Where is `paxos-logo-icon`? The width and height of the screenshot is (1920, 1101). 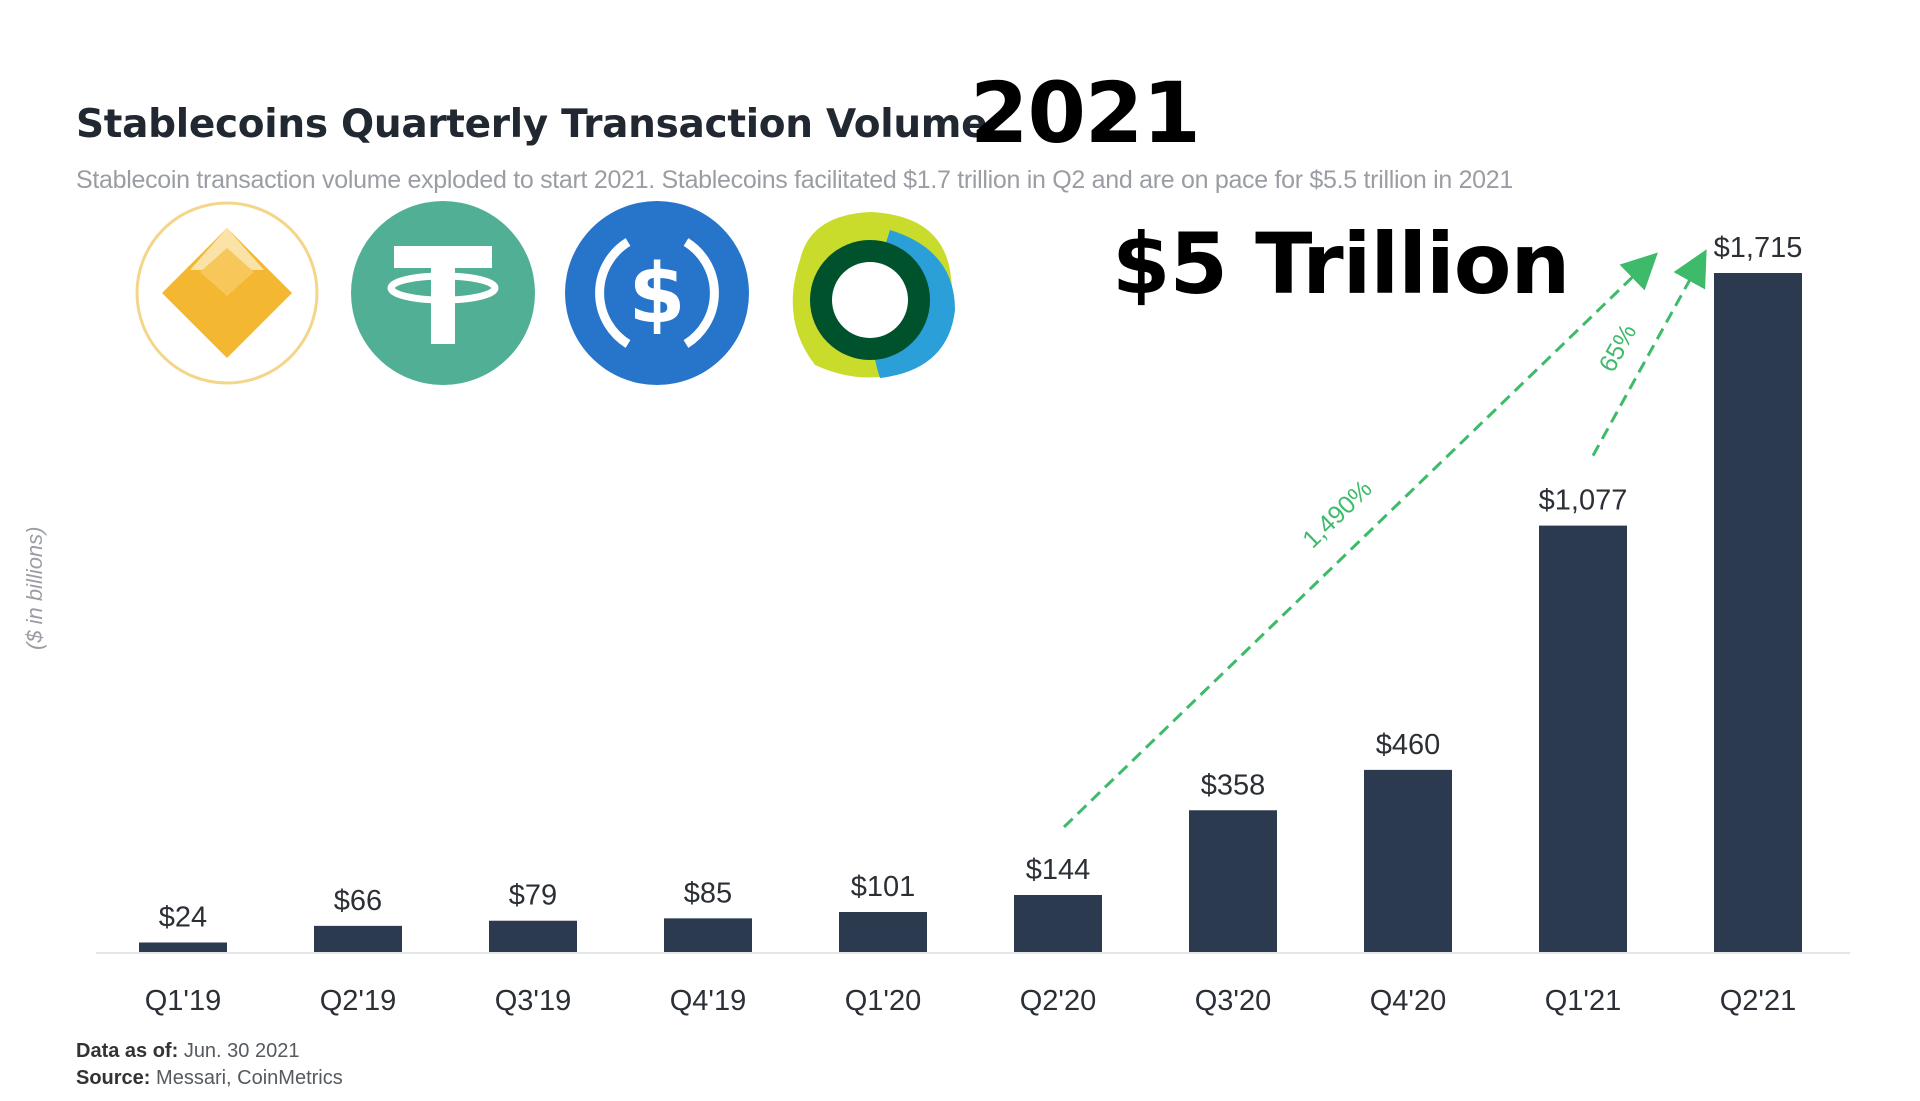
paxos-logo-icon is located at coordinates (873, 295).